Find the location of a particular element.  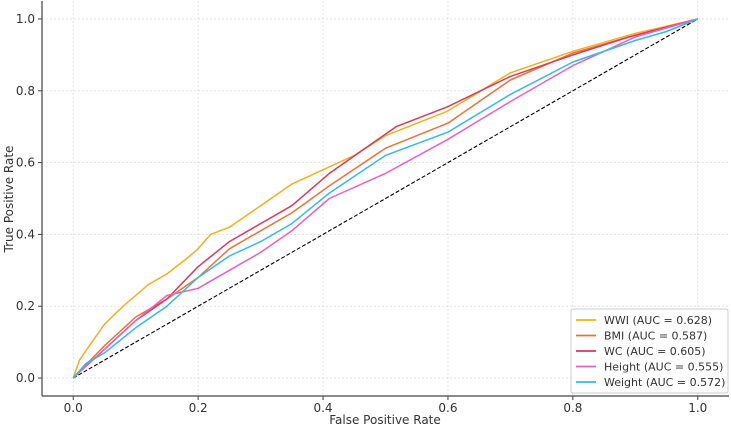

legend-label: Height (AUC = 0.555) is located at coordinates (663, 367).